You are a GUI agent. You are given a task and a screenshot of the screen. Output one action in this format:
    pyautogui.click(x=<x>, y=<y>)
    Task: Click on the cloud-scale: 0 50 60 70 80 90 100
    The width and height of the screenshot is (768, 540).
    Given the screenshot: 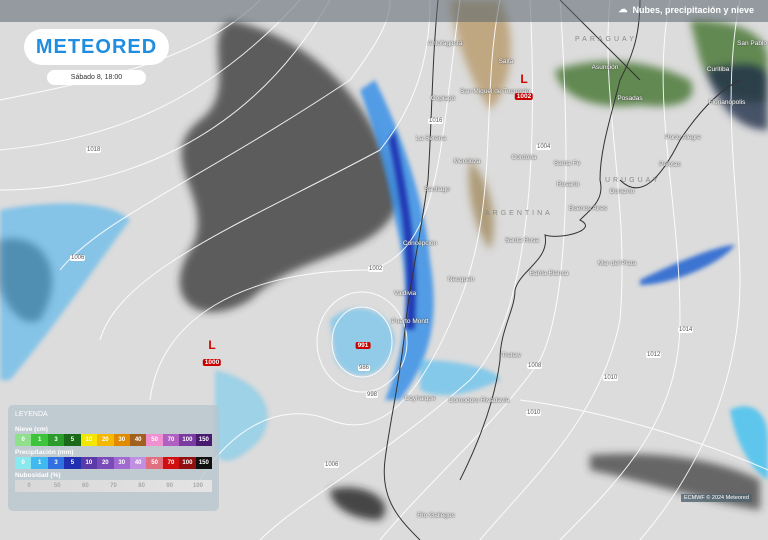 What is the action you would take?
    pyautogui.click(x=113, y=486)
    